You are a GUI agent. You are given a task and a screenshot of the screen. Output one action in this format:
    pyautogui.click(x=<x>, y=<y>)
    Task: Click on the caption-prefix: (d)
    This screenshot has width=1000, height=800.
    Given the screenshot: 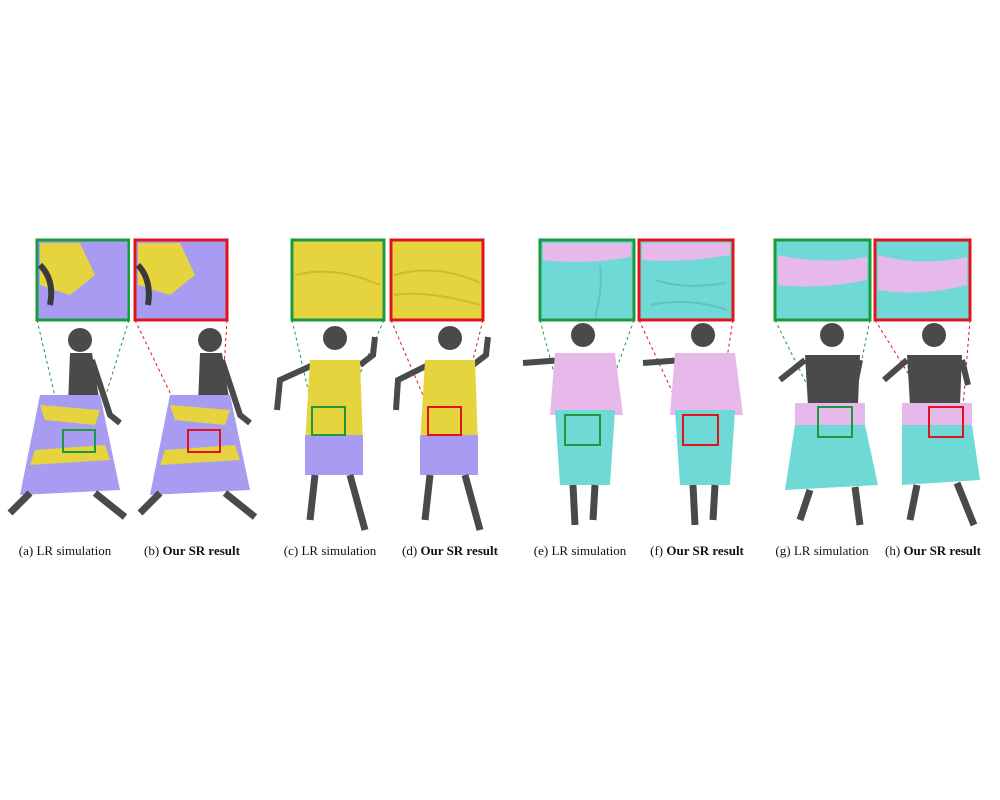 What is the action you would take?
    pyautogui.click(x=411, y=550)
    